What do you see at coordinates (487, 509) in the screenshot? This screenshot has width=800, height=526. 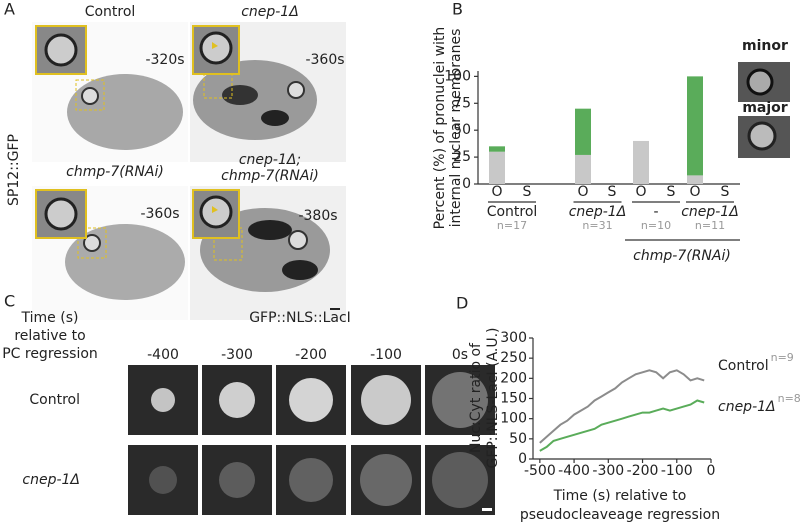 I see `scale-bar` at bounding box center [487, 509].